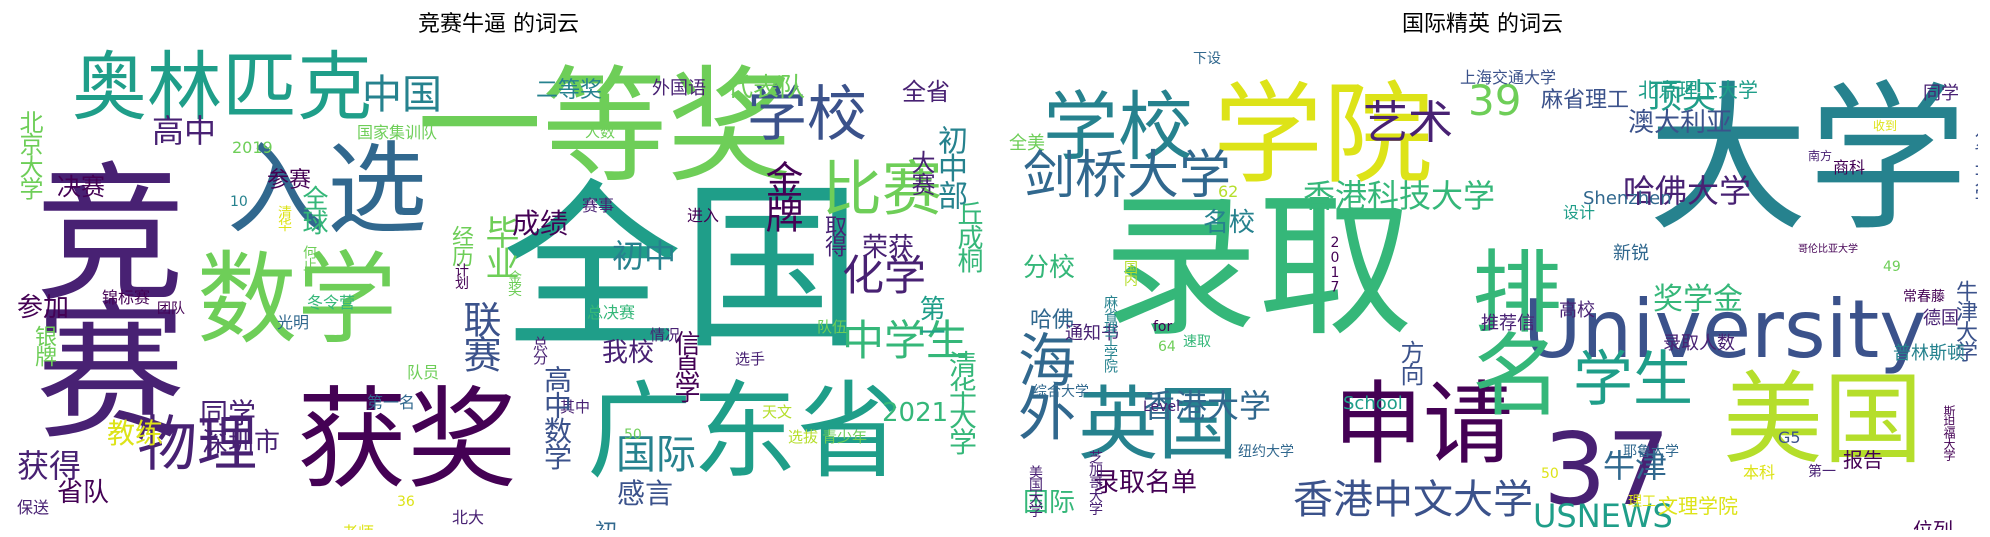  I want to click on left-cloud-word: 国际, so click(656, 455).